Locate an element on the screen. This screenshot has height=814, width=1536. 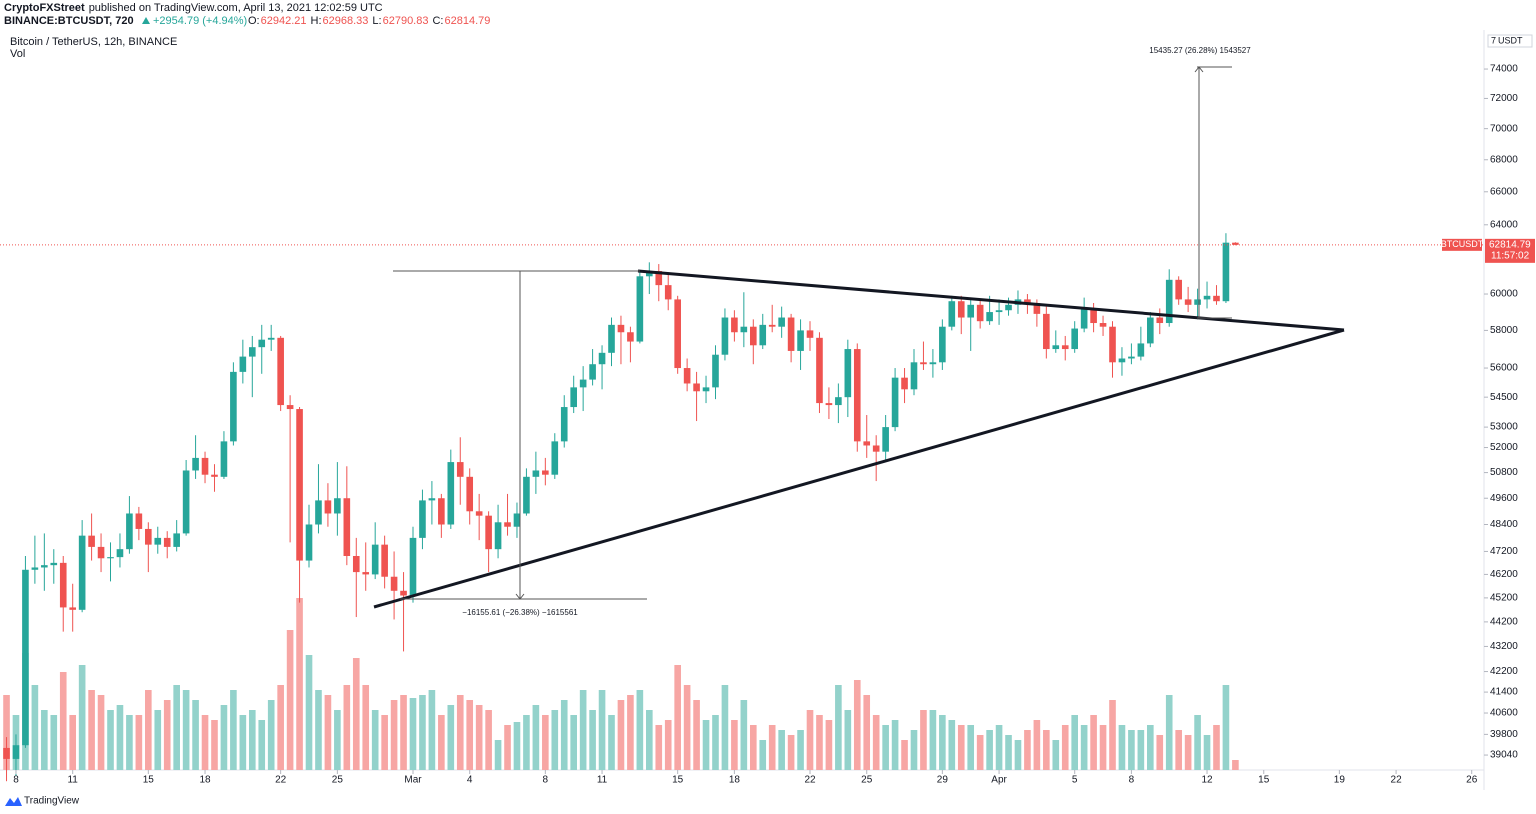
y-tick-label: 48400 is located at coordinates (1504, 524).